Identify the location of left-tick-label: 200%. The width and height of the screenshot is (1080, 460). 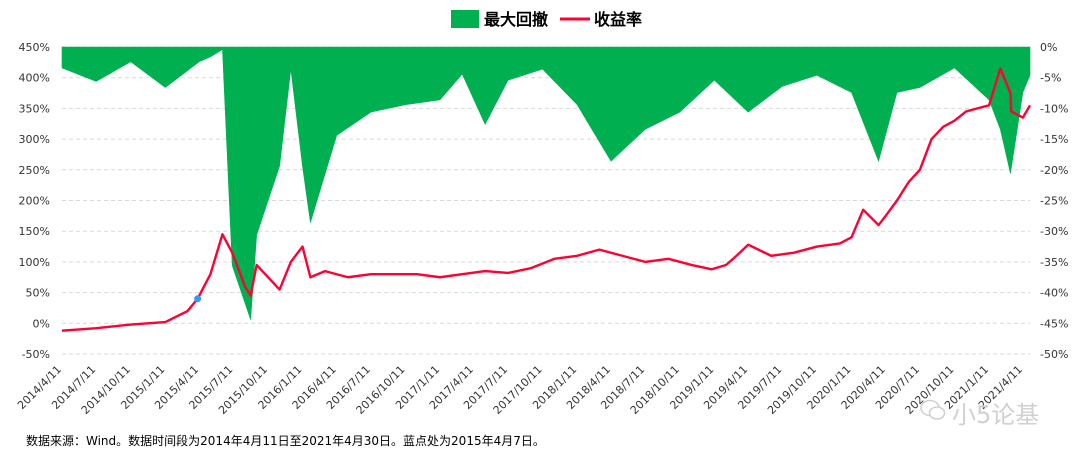
(34, 201).